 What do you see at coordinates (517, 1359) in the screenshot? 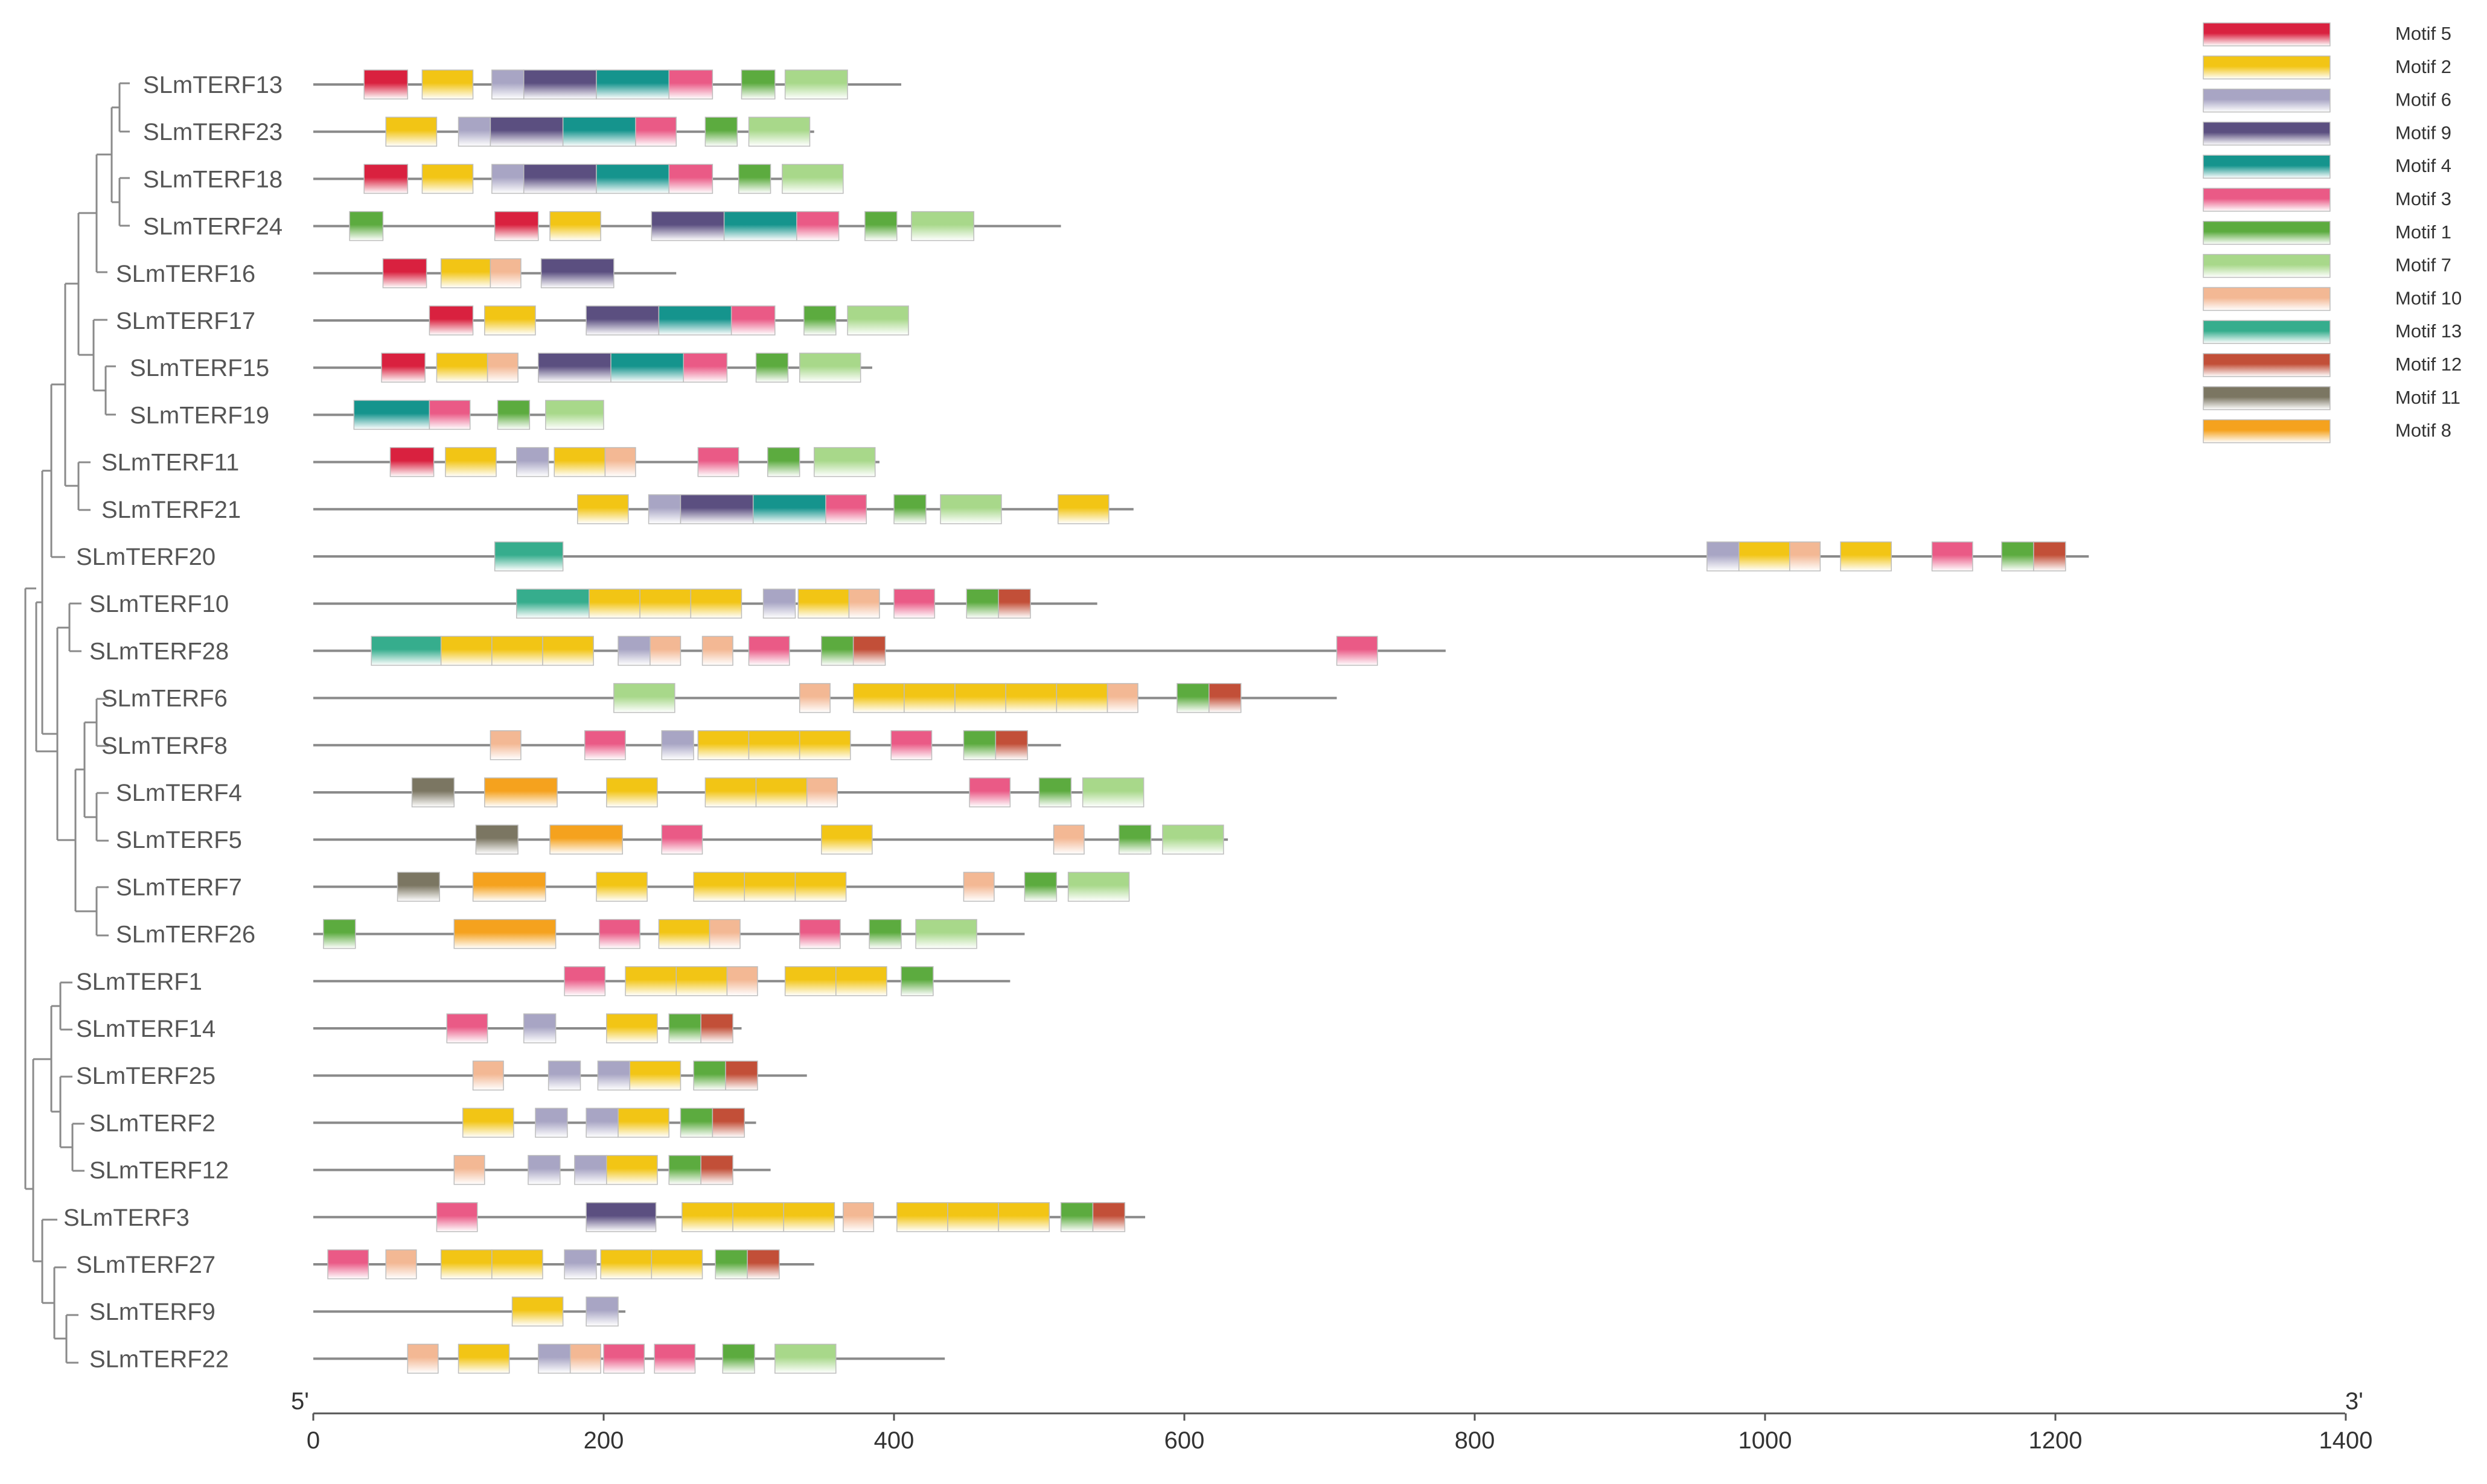
I see `gene-row: SLmTERF22` at bounding box center [517, 1359].